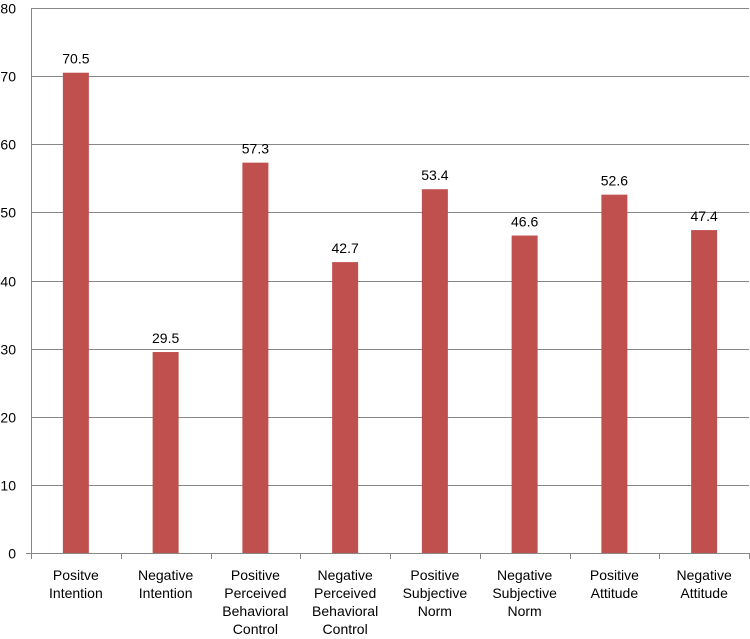 This screenshot has width=750, height=639. Describe the element at coordinates (8, 145) in the screenshot. I see `y-tick-label: 60` at that location.